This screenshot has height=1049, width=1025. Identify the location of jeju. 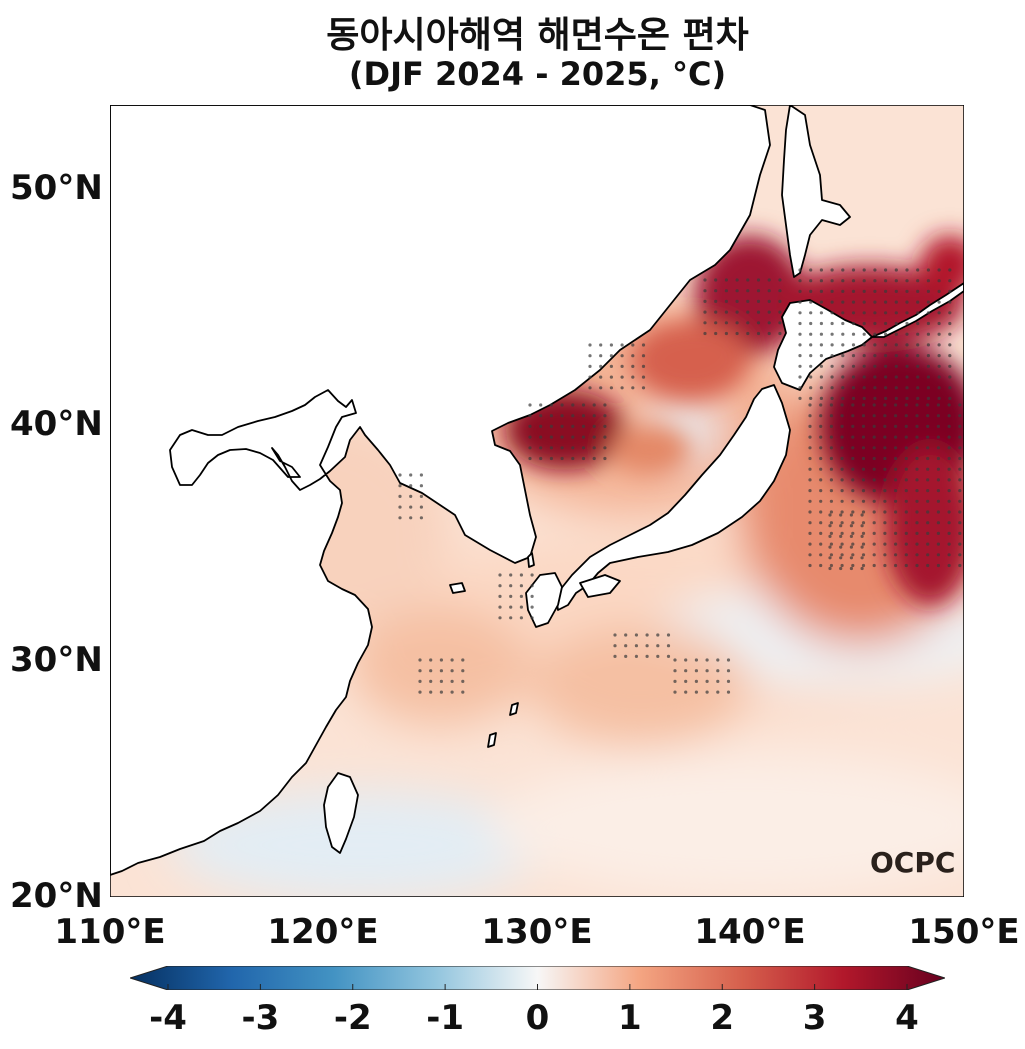
(457, 588).